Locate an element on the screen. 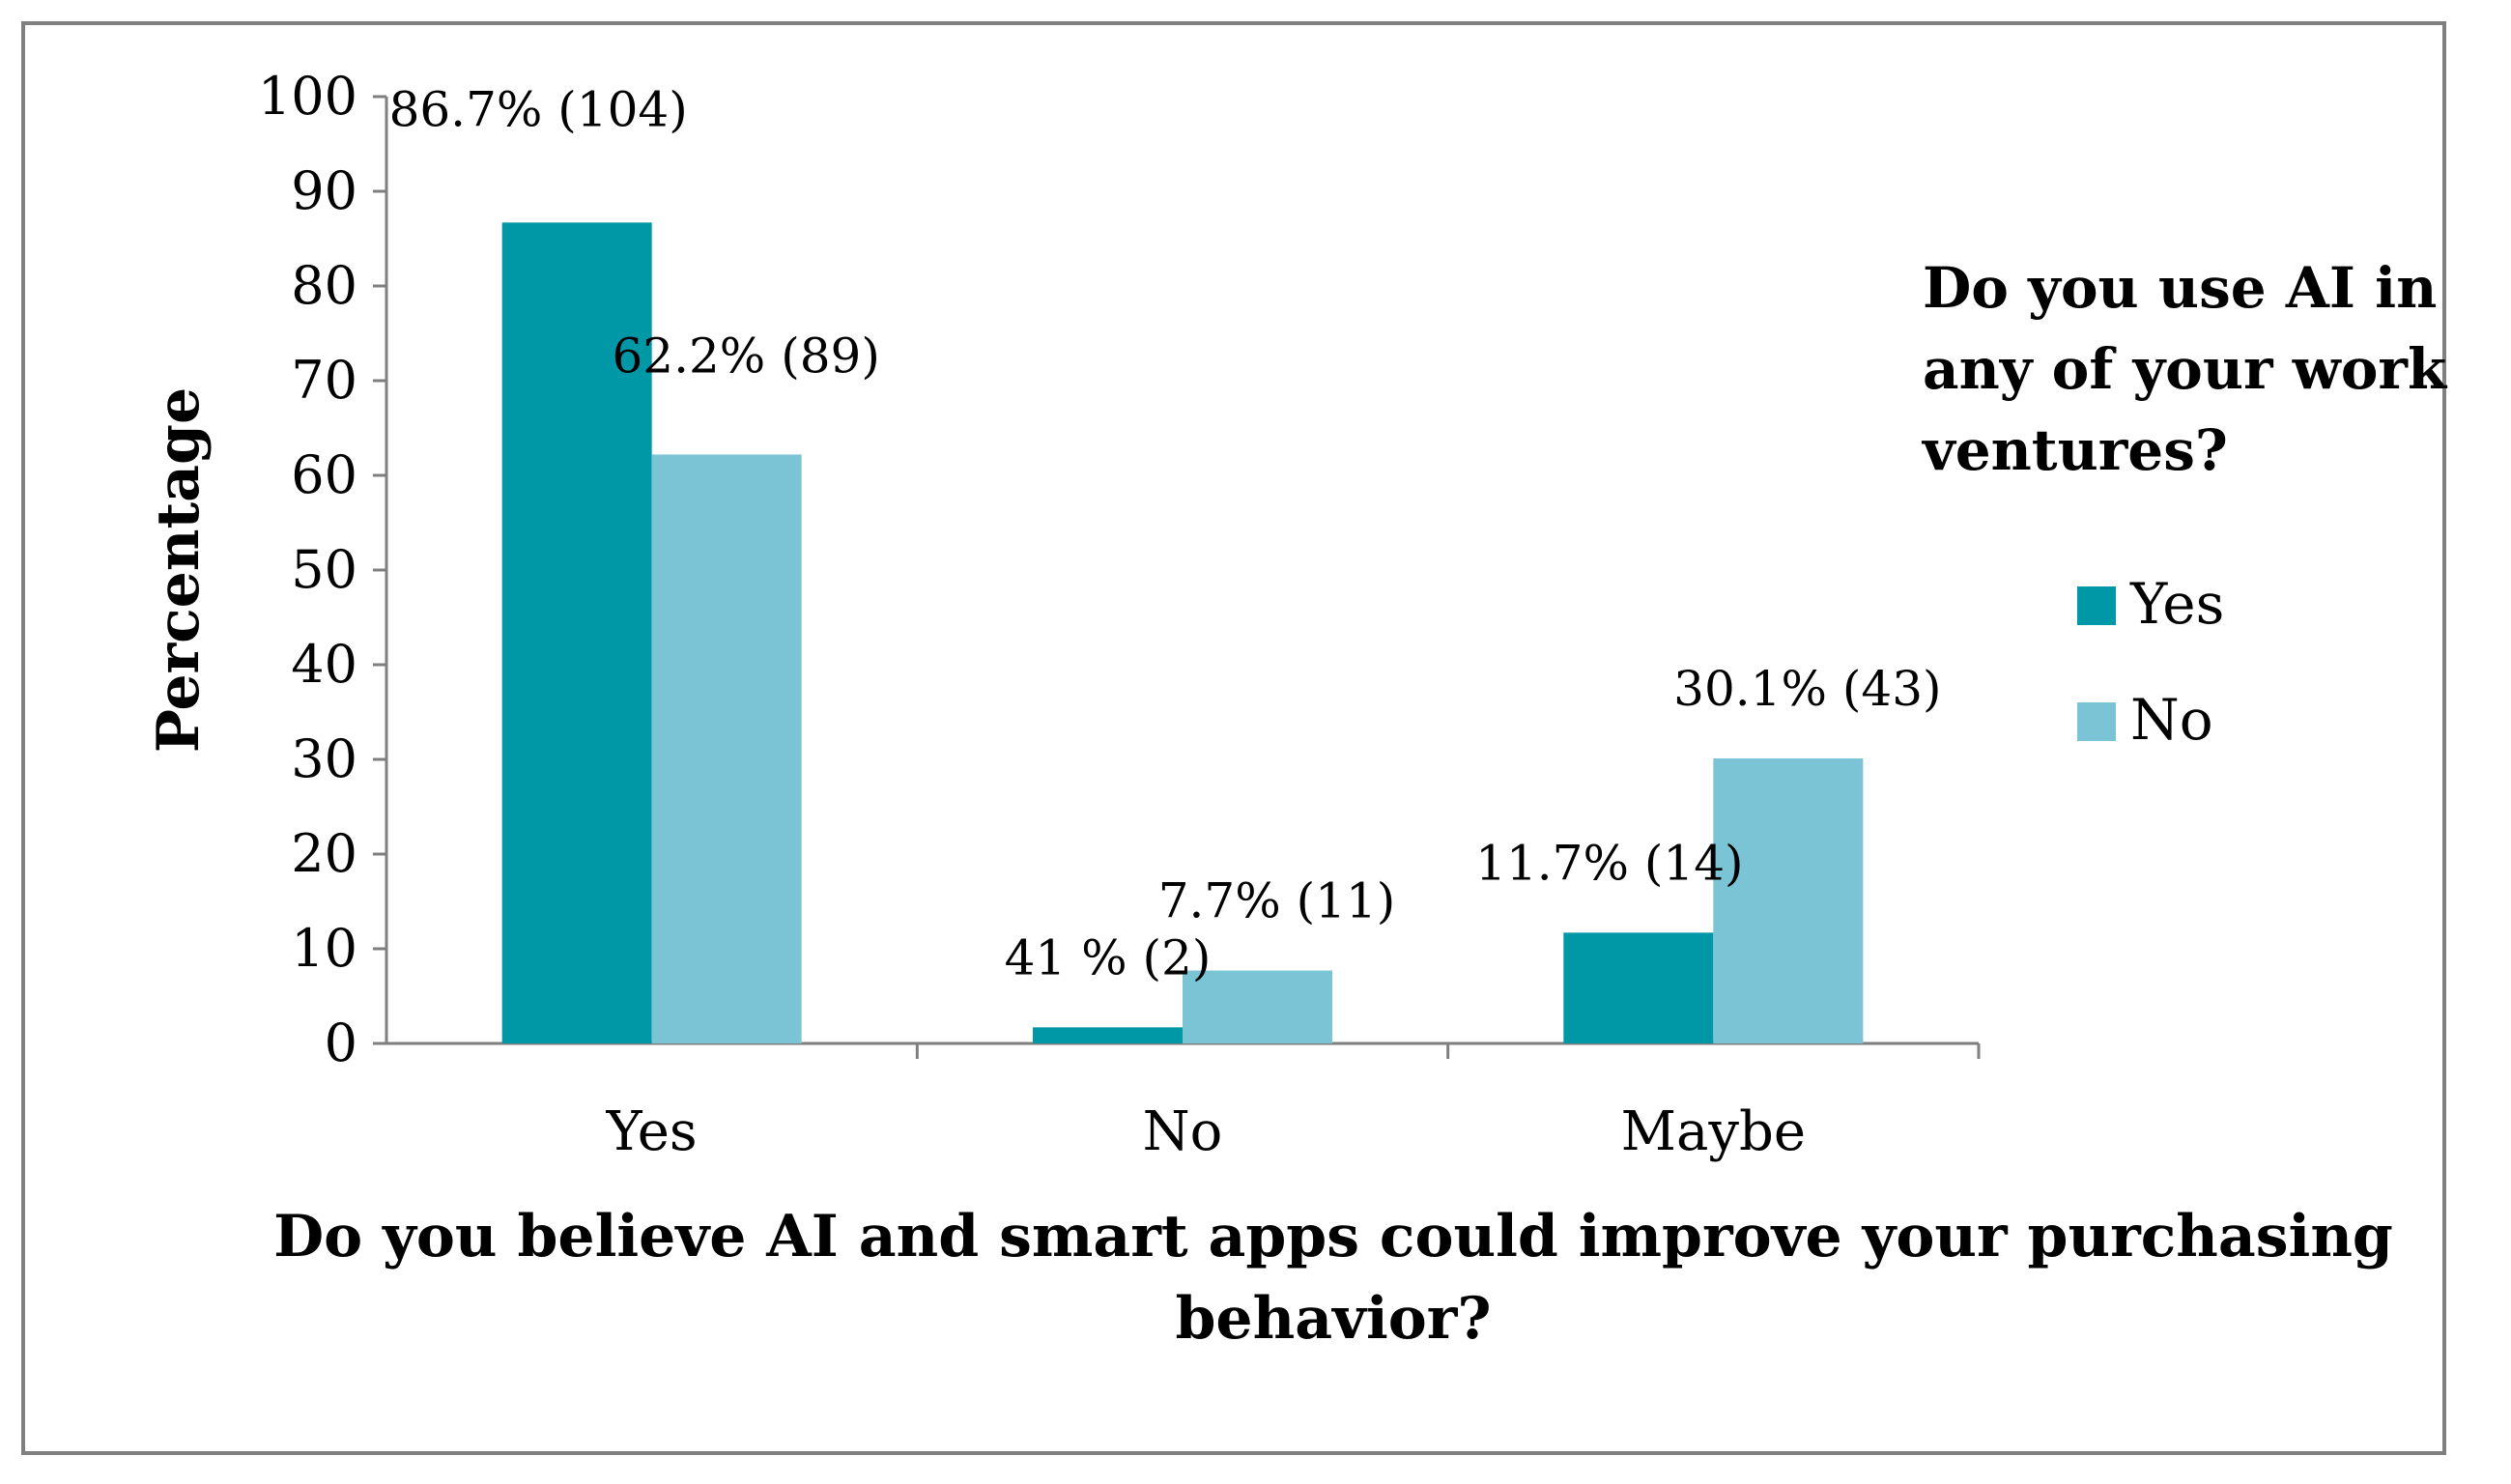 Image resolution: width=2511 pixels, height=1484 pixels. data-label: 41 % (2) is located at coordinates (1108, 957).